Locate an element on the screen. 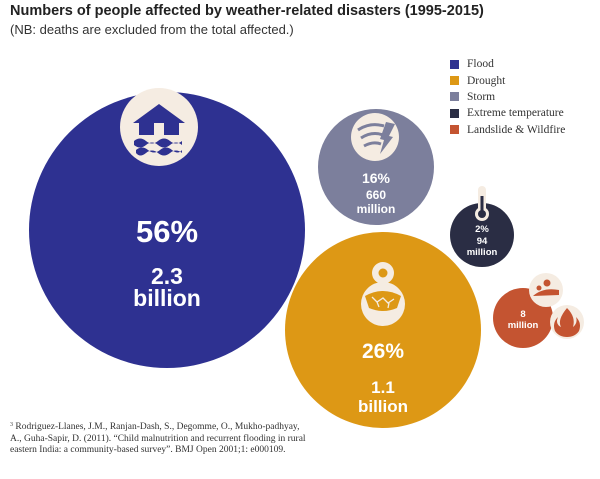  footnote-marker: 3 is located at coordinates (11, 425).